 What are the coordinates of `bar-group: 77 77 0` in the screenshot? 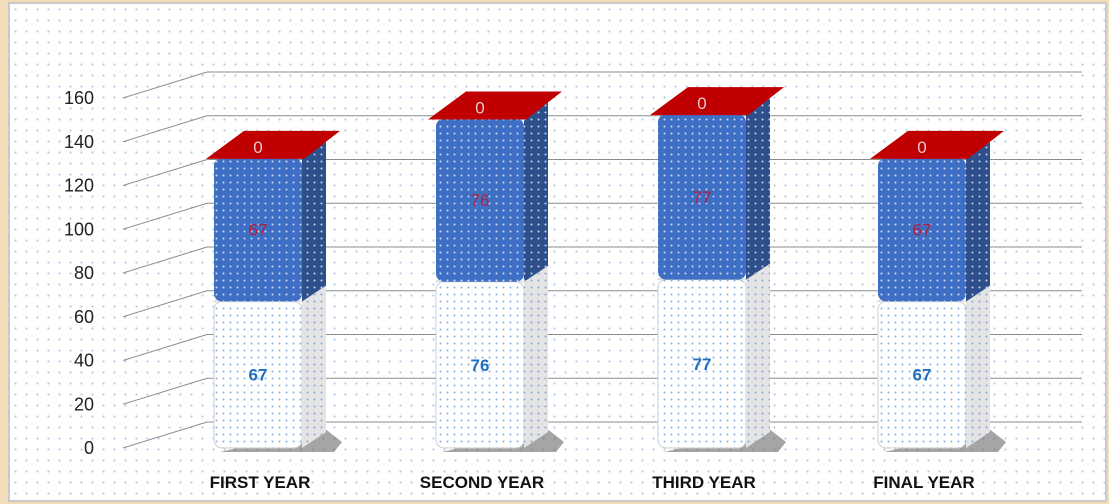 It's located at (718, 269).